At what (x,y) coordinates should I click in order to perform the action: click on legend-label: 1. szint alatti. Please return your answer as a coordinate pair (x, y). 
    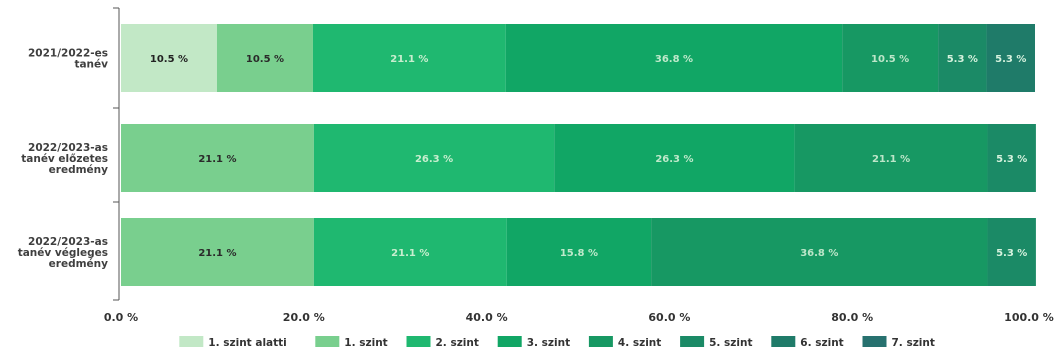
    Looking at the image, I should click on (247, 343).